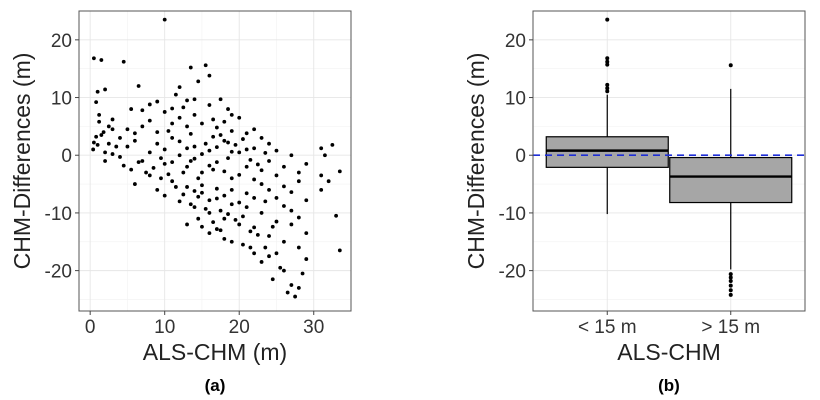 Image resolution: width=820 pixels, height=400 pixels. What do you see at coordinates (607, 327) in the screenshot?
I see `boxplot-x-tick-label: < 15 m` at bounding box center [607, 327].